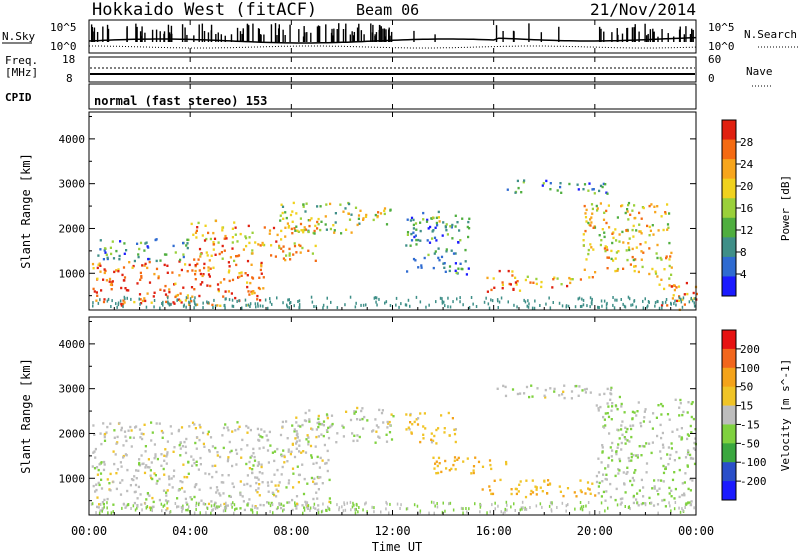  I want to click on colorbar-tick-label: 200, so click(750, 349).